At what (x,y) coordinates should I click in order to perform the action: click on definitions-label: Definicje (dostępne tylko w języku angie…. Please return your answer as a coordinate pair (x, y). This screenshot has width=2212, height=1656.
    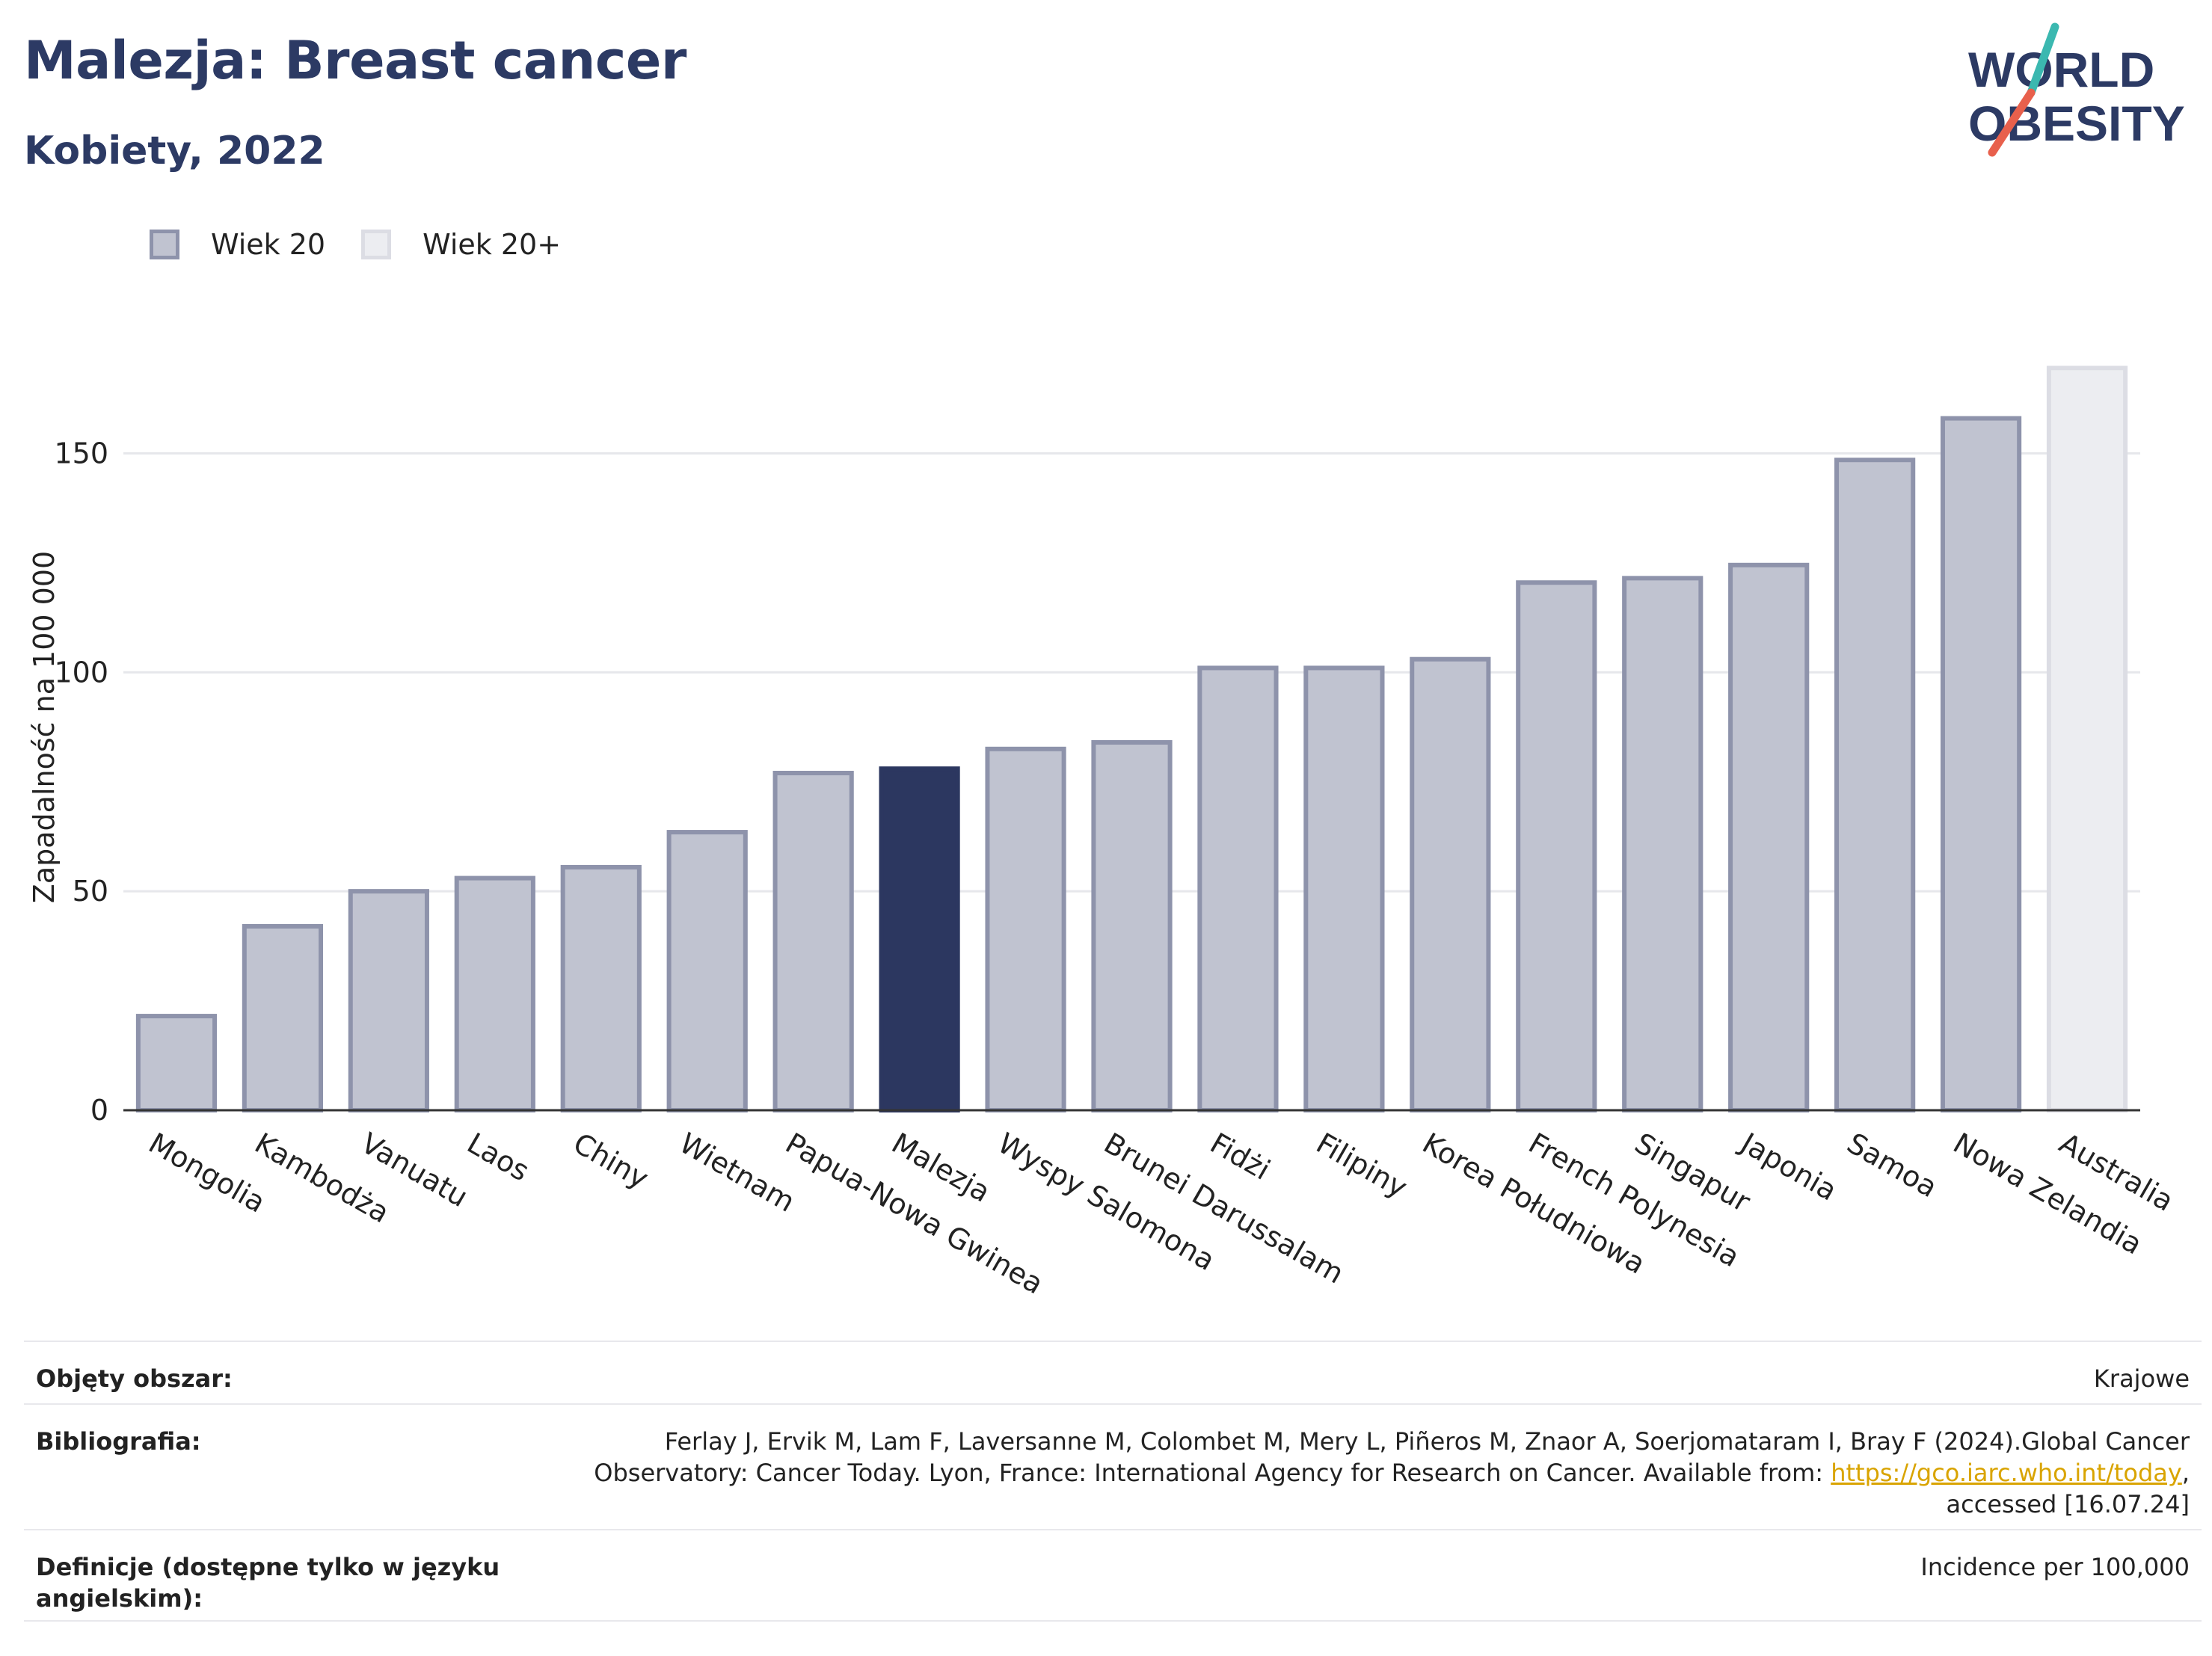
    Looking at the image, I should click on (268, 1583).